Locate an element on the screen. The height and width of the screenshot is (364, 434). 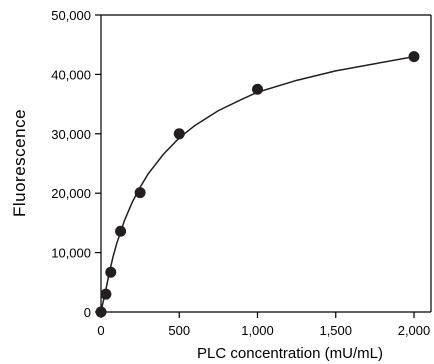
y-tick-label: 0 is located at coordinates (87, 312).